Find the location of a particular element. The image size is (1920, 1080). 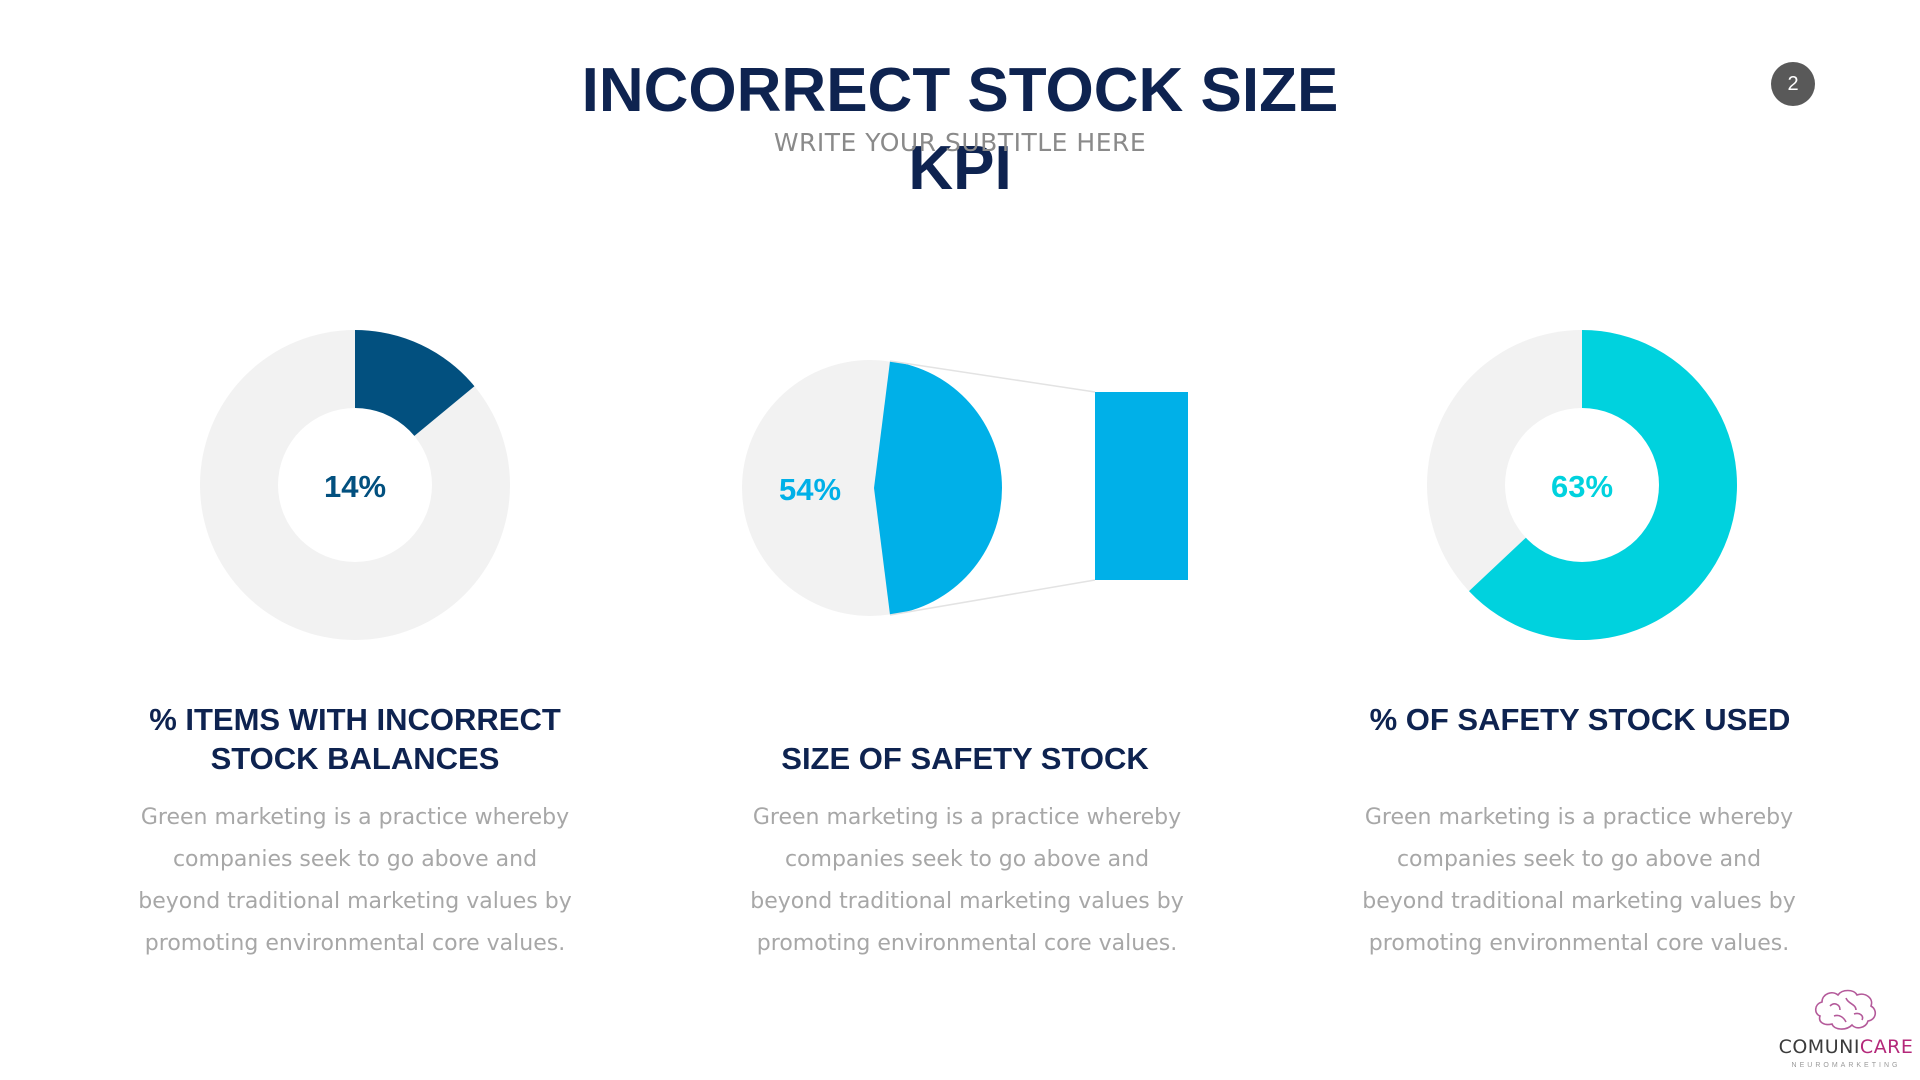

data-label-63: 63% is located at coordinates (1582, 486).